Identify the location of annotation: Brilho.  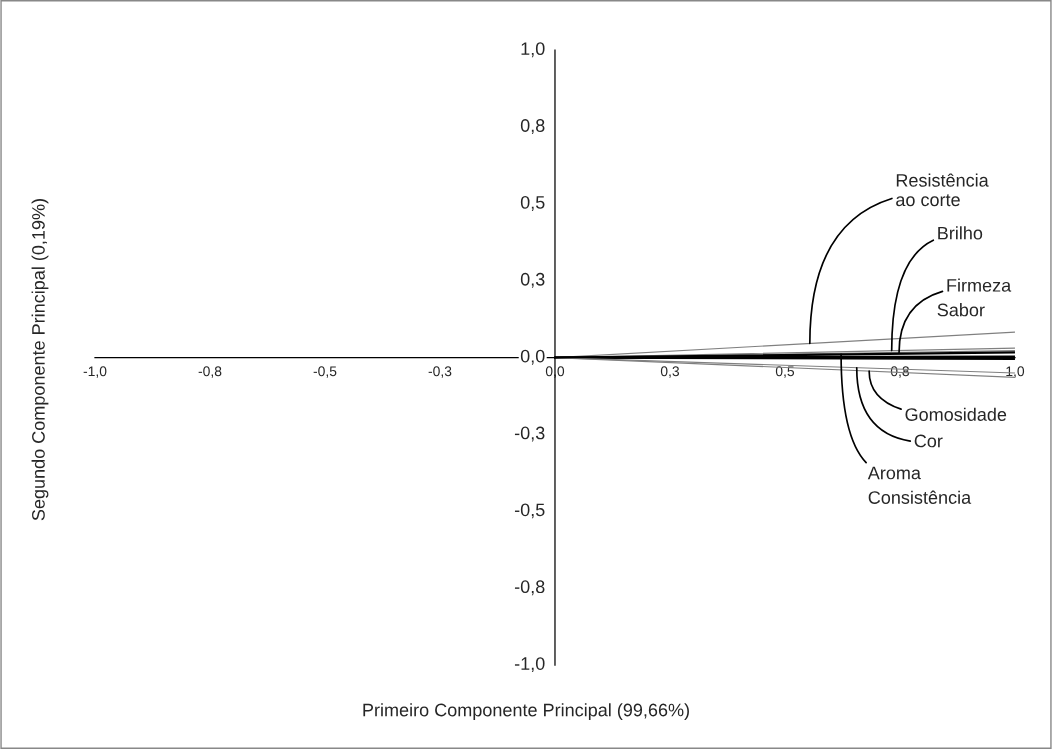
(960, 233).